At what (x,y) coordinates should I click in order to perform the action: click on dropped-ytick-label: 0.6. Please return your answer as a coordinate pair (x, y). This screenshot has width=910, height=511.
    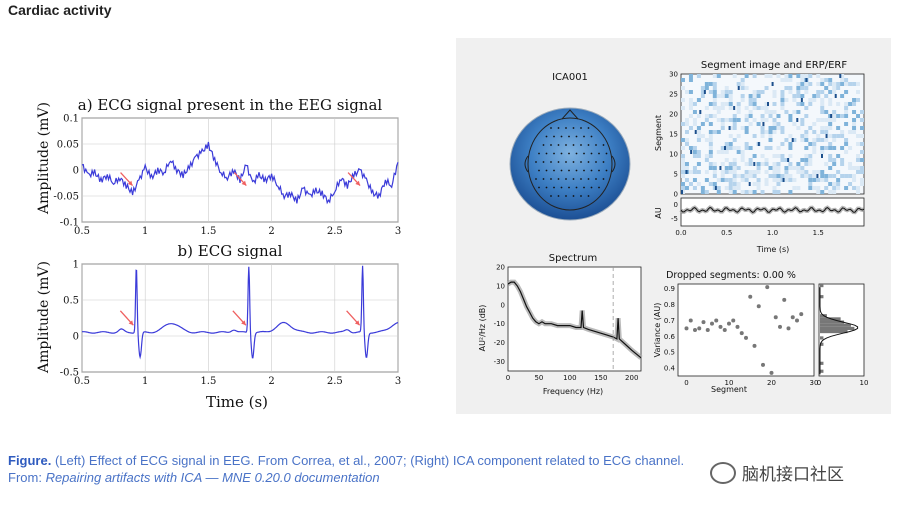
    Looking at the image, I should click on (670, 337).